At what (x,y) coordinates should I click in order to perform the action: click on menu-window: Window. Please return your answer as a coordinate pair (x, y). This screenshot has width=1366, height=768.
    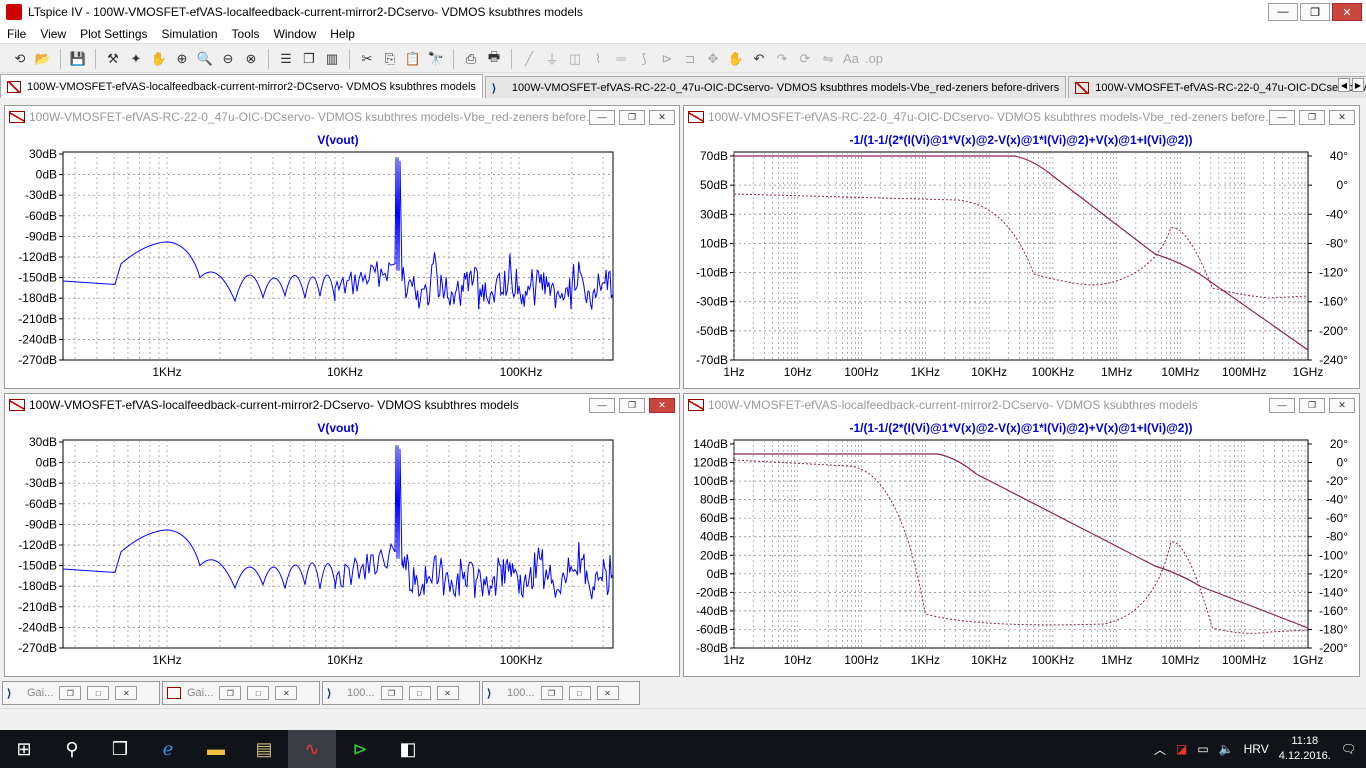
    Looking at the image, I should click on (295, 33).